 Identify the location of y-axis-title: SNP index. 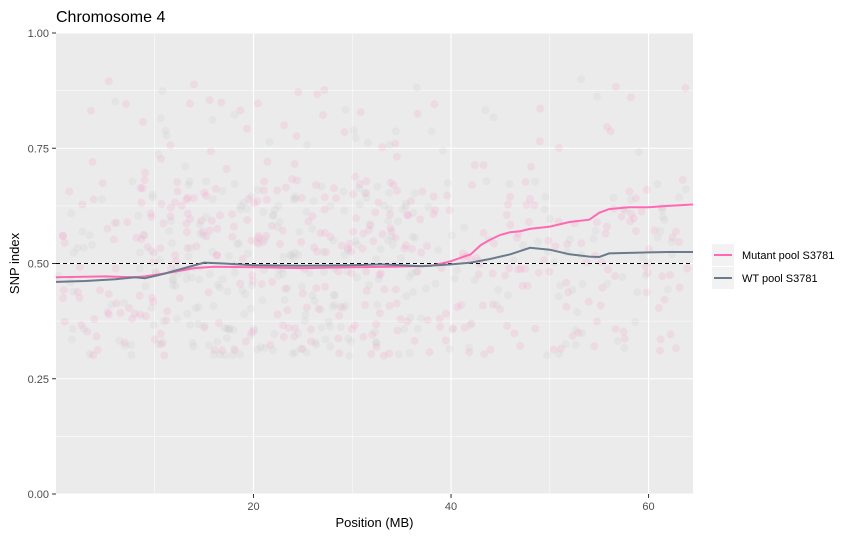
(14, 263).